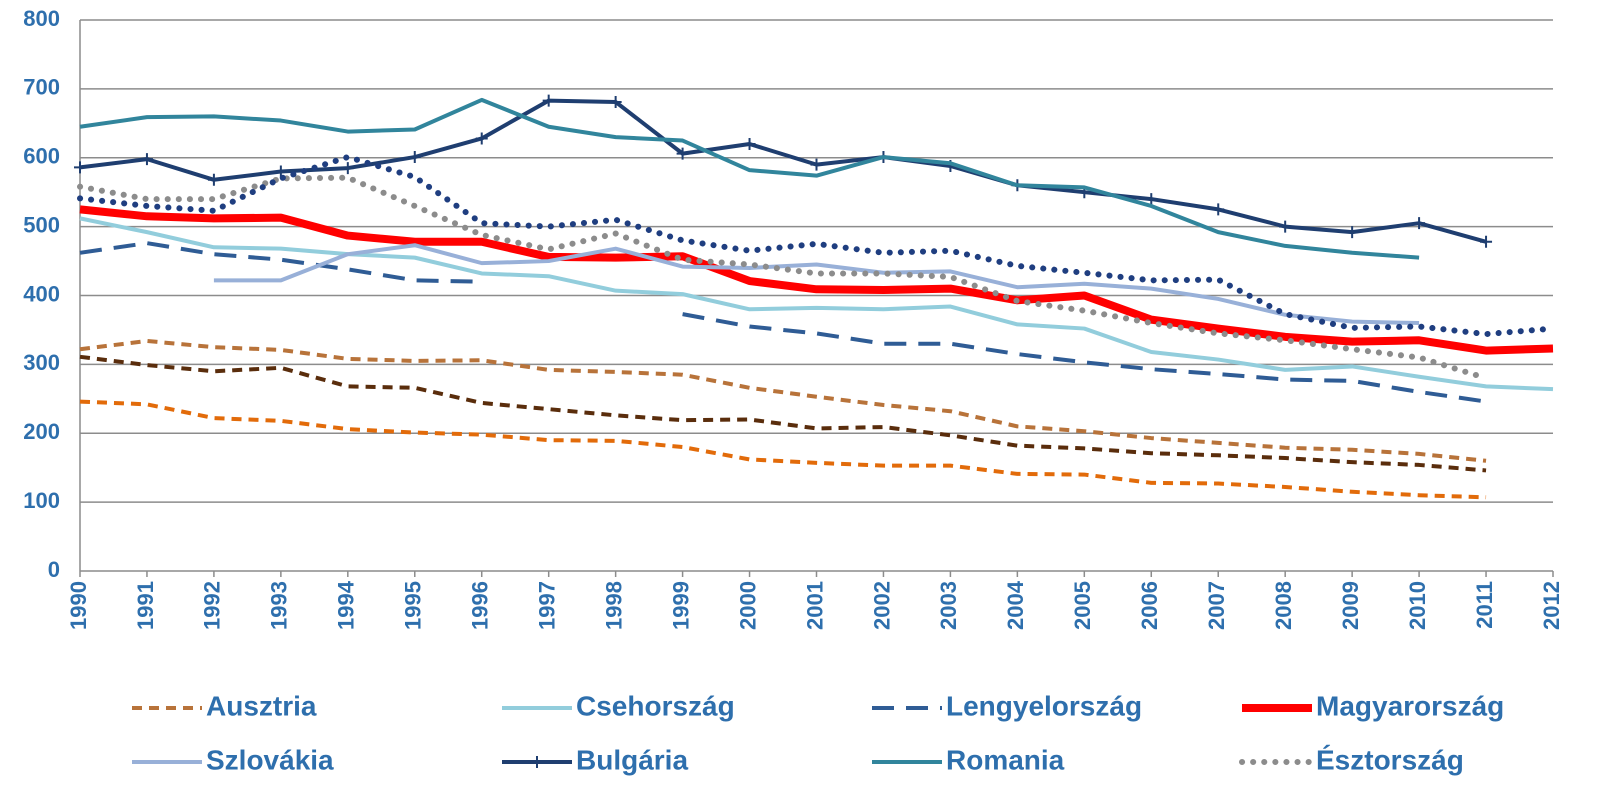 The height and width of the screenshot is (803, 1612). Describe the element at coordinates (814, 605) in the screenshot. I see `x-tick-label: 2001` at that location.